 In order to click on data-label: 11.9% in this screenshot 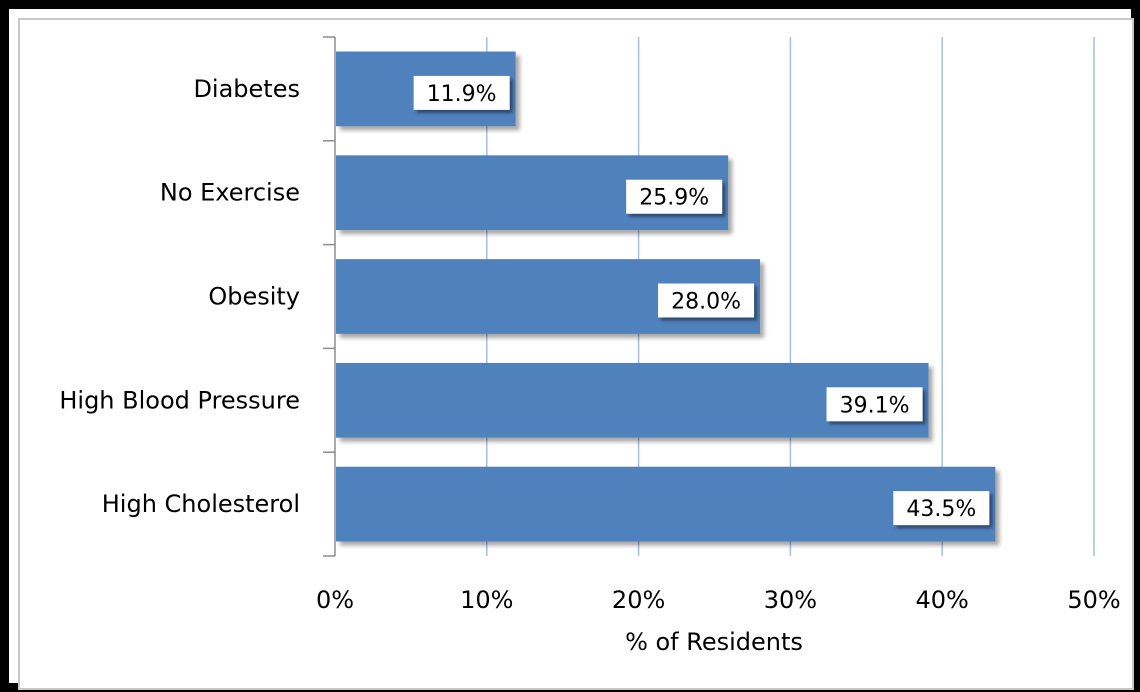, I will do `click(461, 92)`.